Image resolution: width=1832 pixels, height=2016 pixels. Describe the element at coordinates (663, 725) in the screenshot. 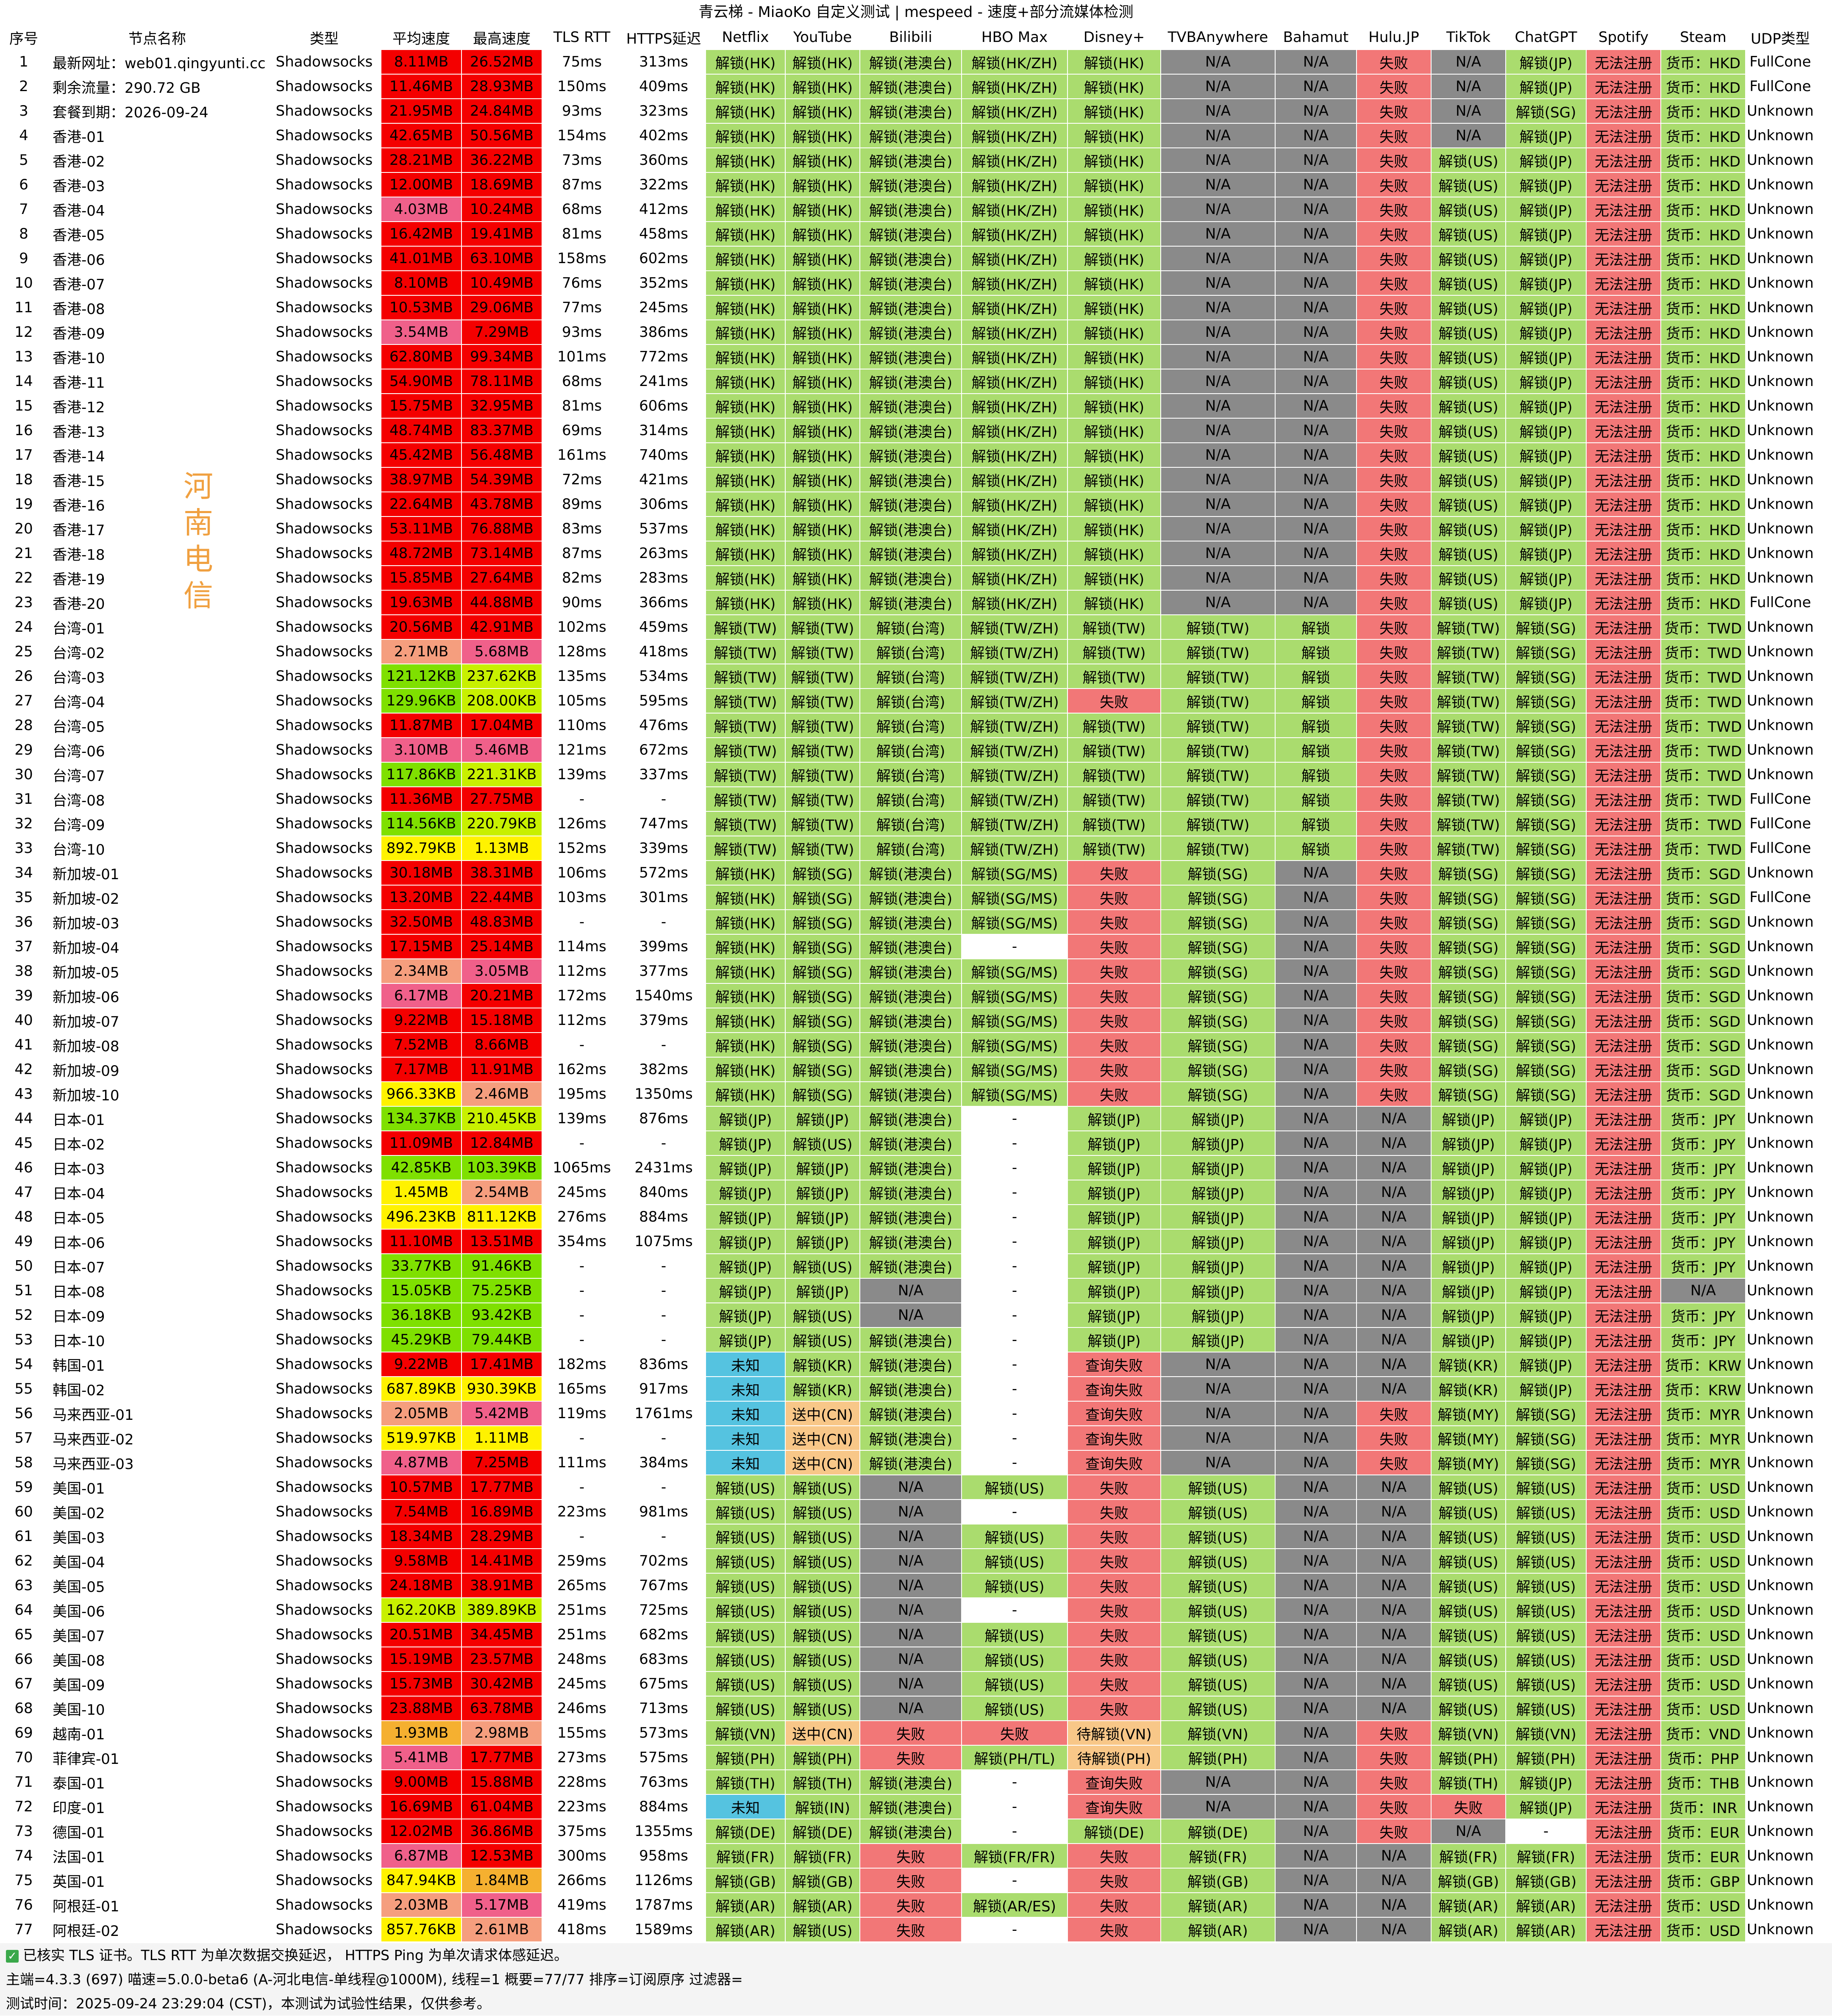

I see `cell-https-delay: 476ms` at that location.